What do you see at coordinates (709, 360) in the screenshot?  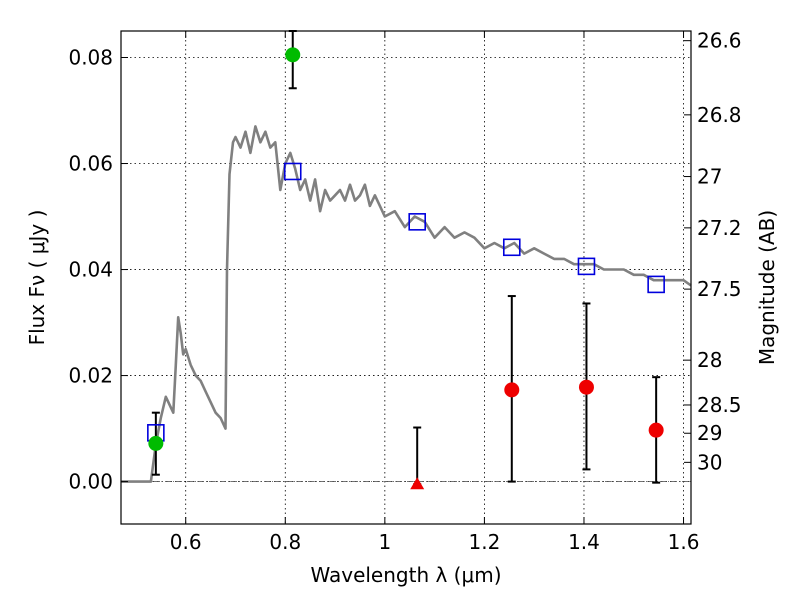 I see `mag-tick-label: 28` at bounding box center [709, 360].